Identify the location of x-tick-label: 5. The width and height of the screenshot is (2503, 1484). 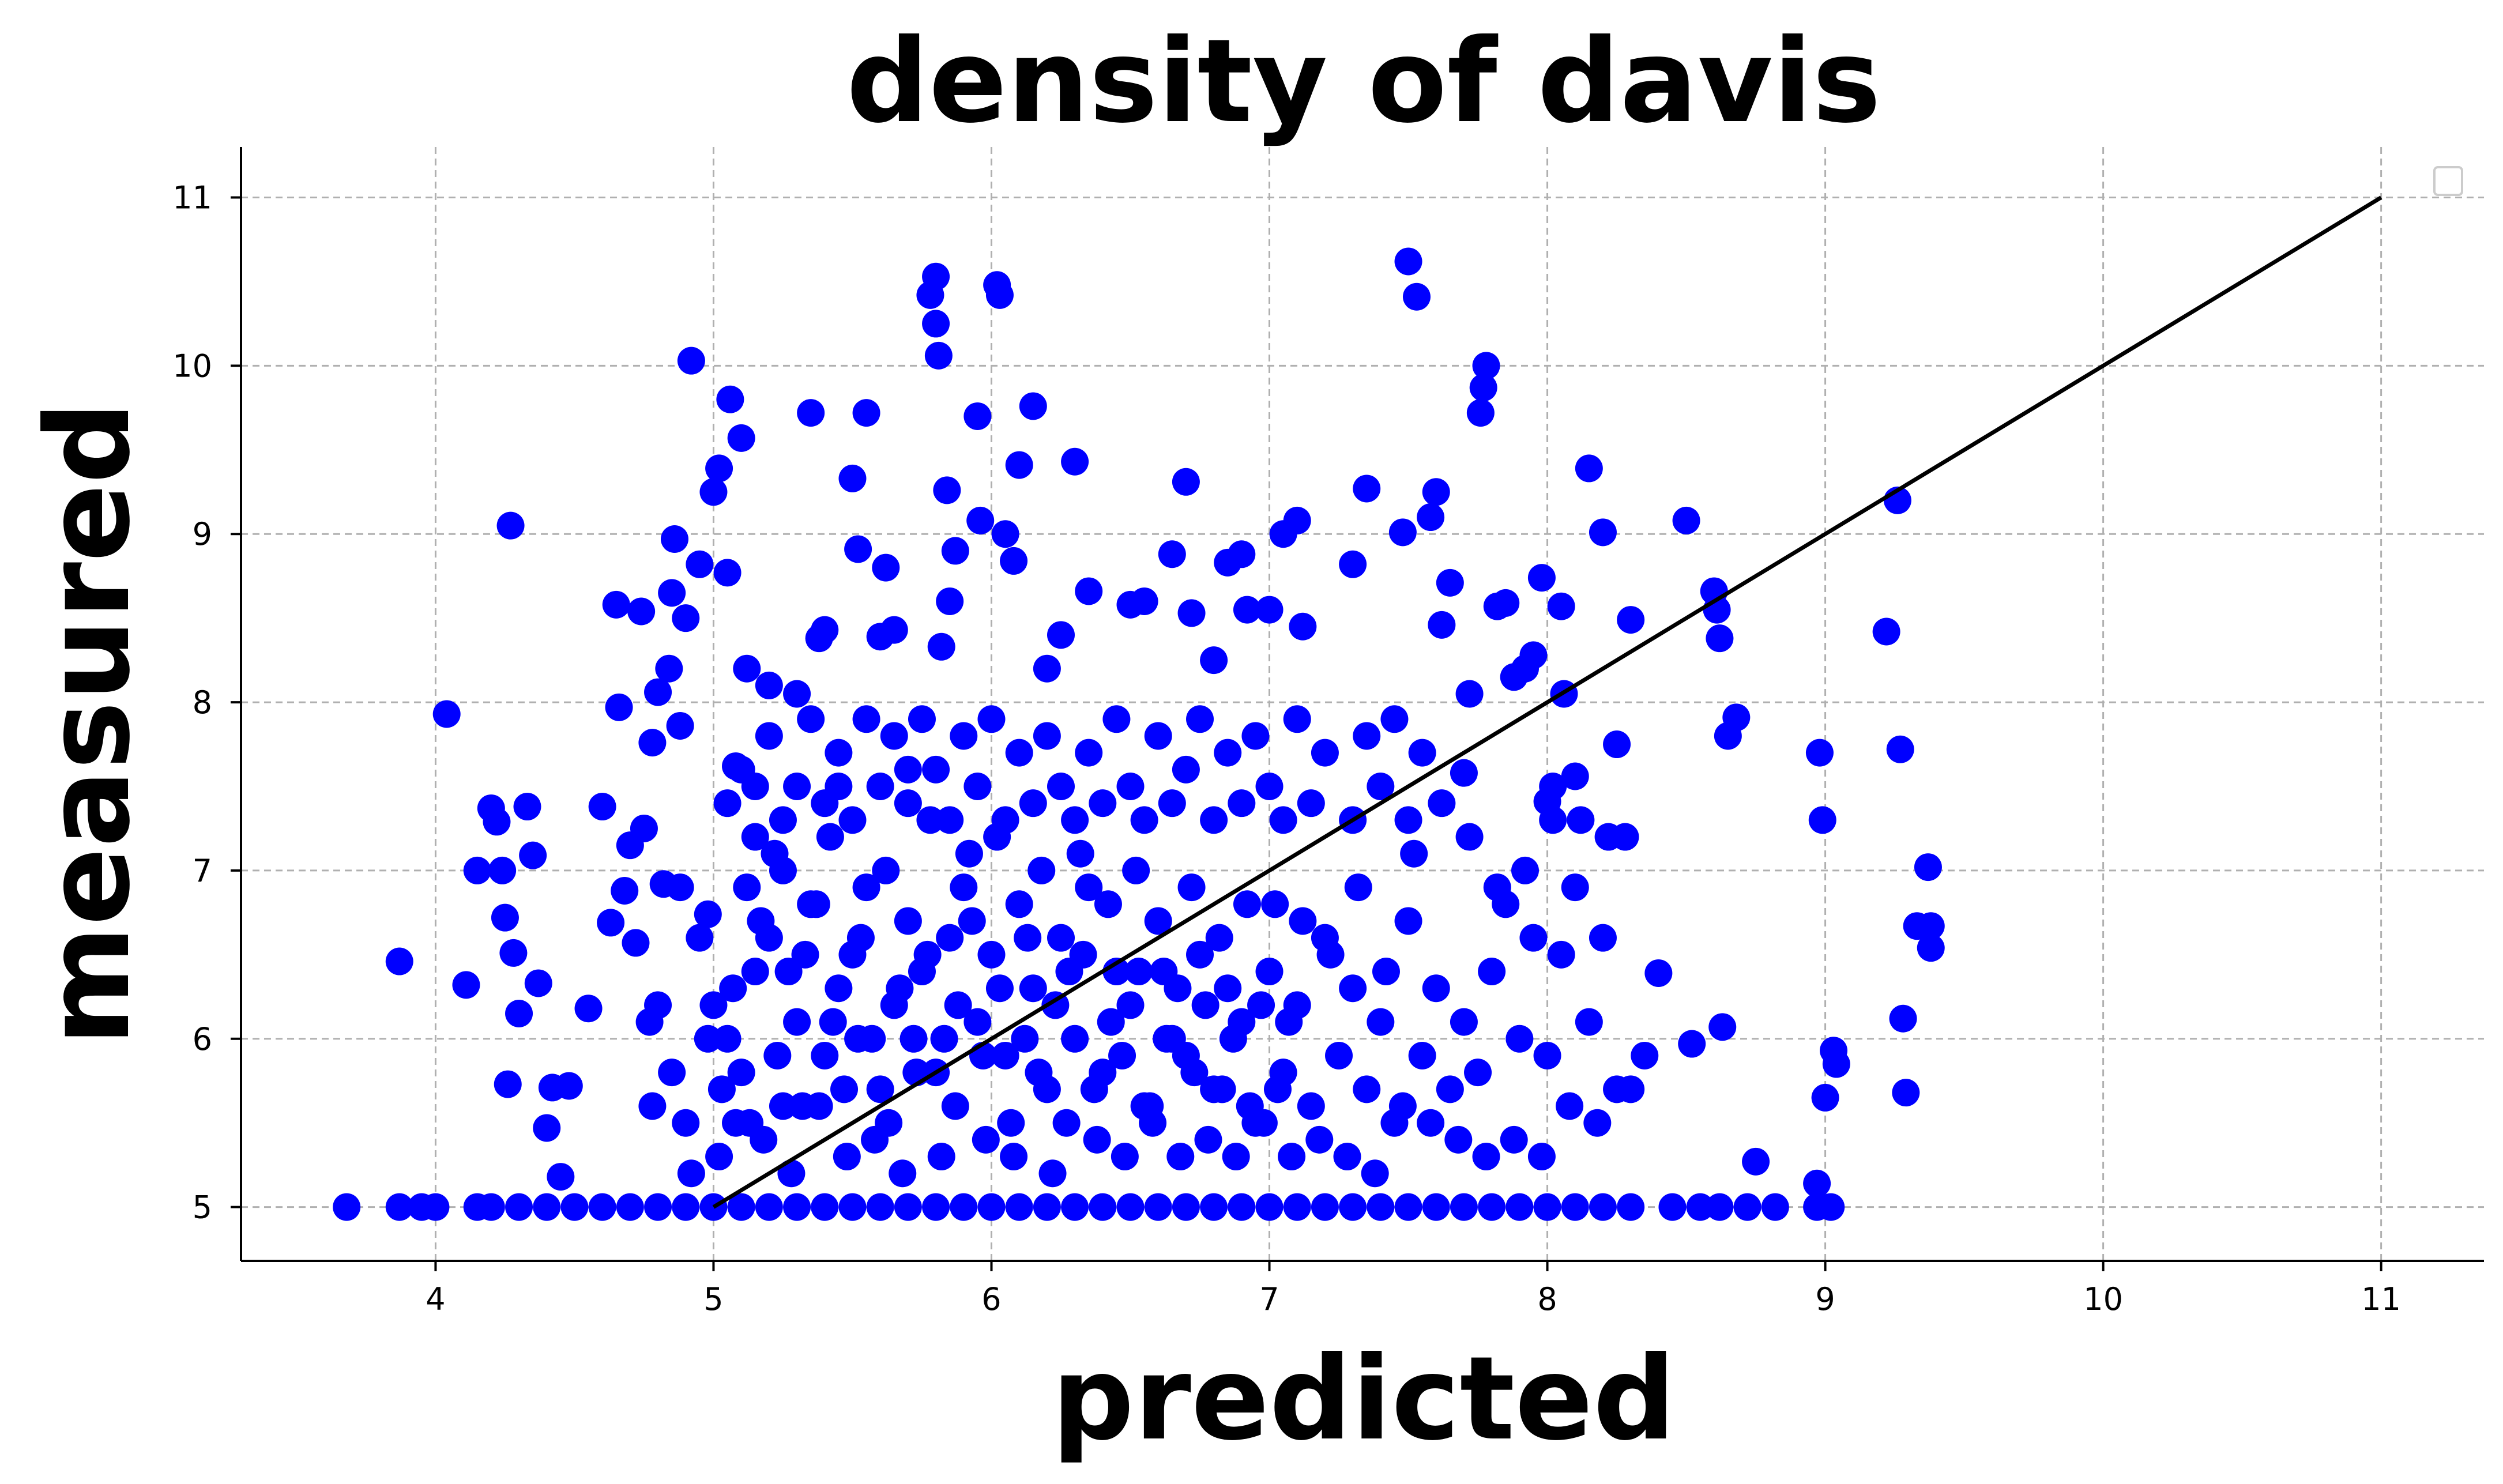
(713, 1299).